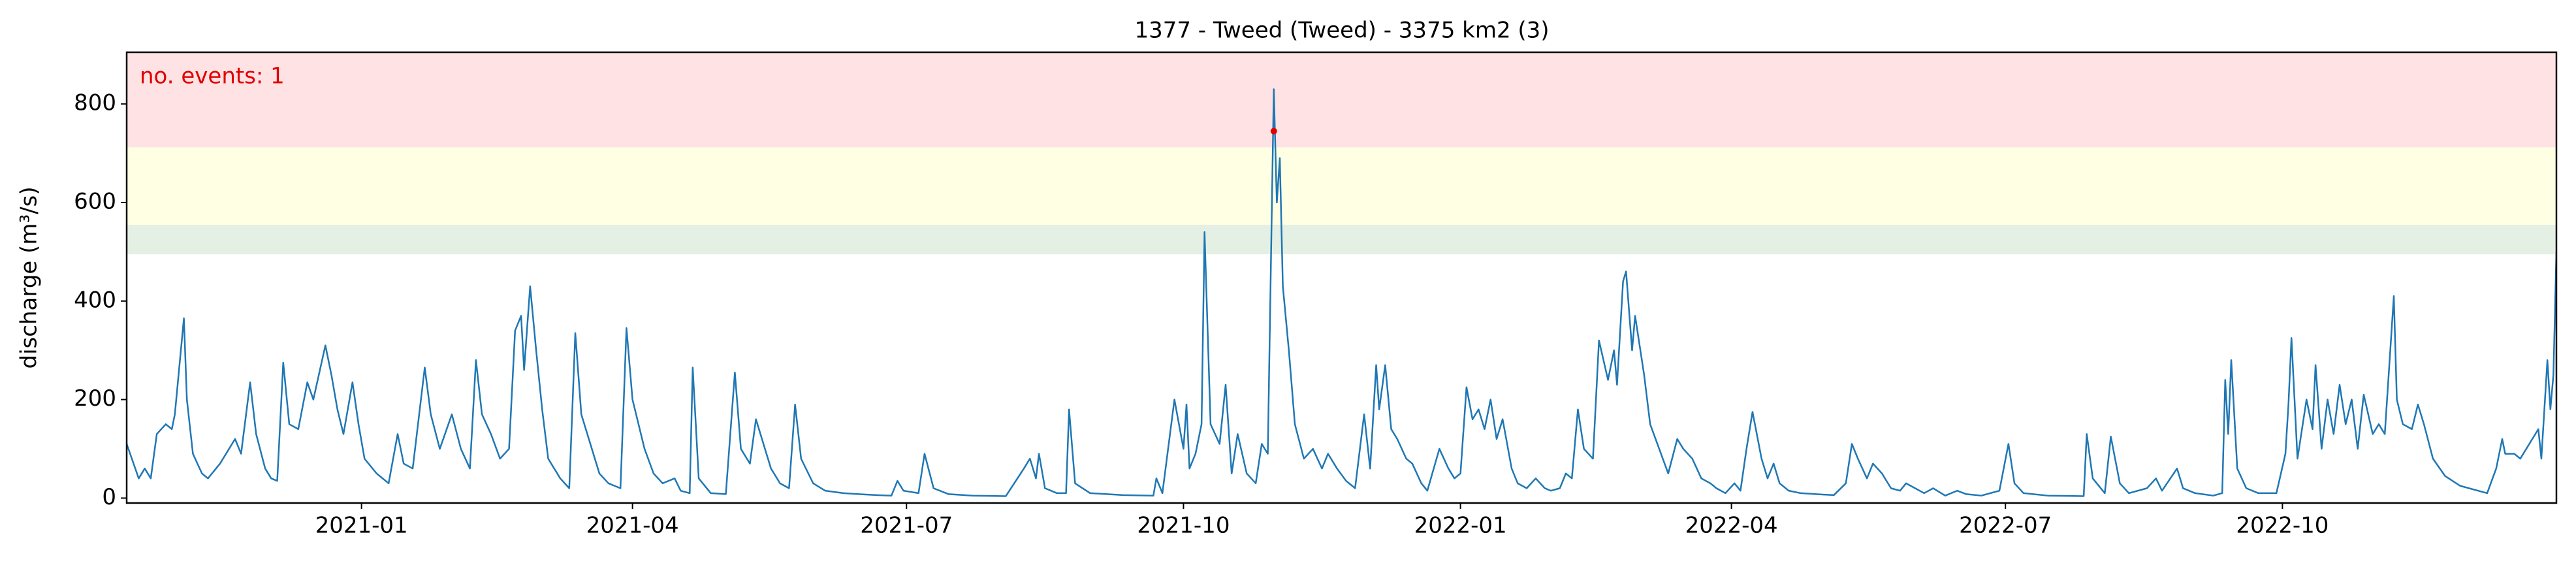 This screenshot has height=569, width=2576. I want to click on y-tick-label: 200, so click(95, 398).